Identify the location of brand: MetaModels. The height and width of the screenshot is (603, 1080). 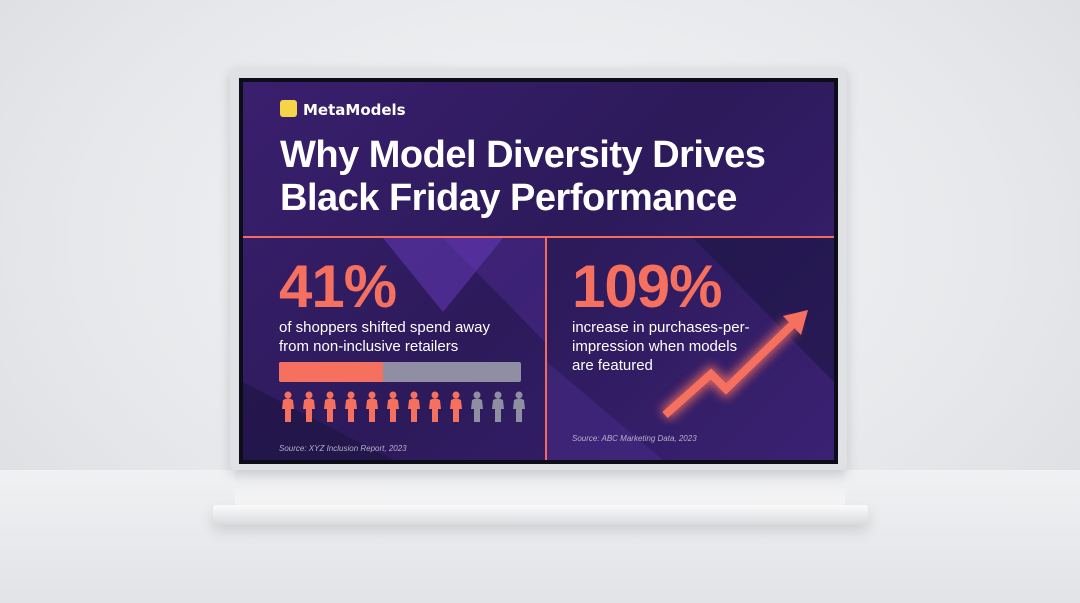
(354, 110).